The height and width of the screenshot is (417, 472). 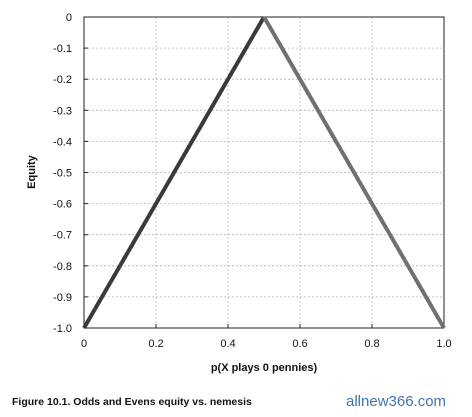 What do you see at coordinates (62, 267) in the screenshot?
I see `y-tick-label: -0.8` at bounding box center [62, 267].